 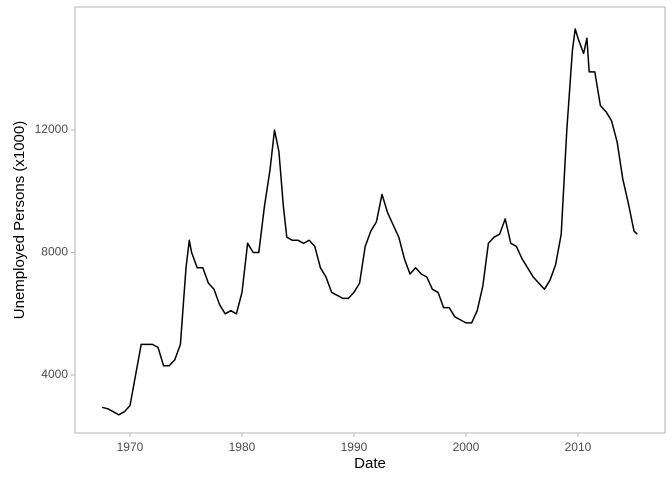 I want to click on y-tick-label: 4000, so click(x=54, y=374).